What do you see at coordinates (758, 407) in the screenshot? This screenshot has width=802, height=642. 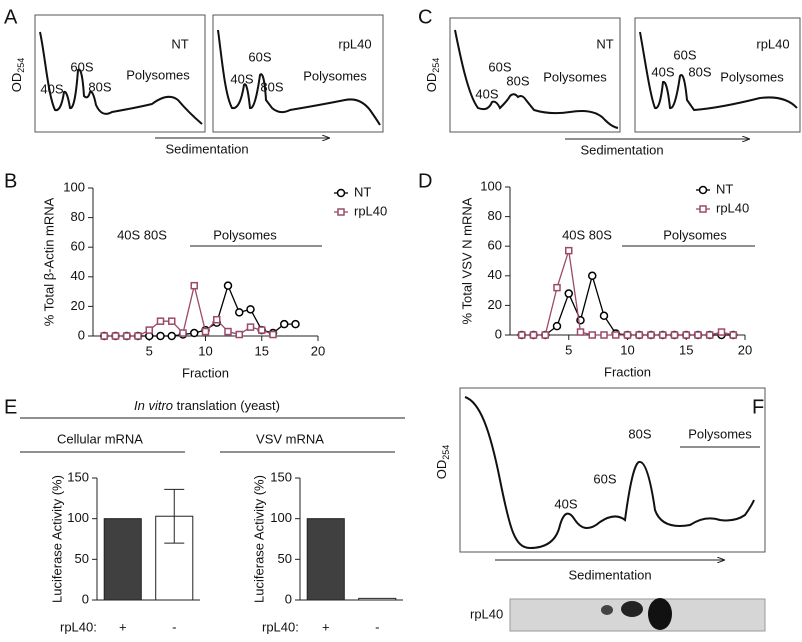 I see `panel-label: F` at bounding box center [758, 407].